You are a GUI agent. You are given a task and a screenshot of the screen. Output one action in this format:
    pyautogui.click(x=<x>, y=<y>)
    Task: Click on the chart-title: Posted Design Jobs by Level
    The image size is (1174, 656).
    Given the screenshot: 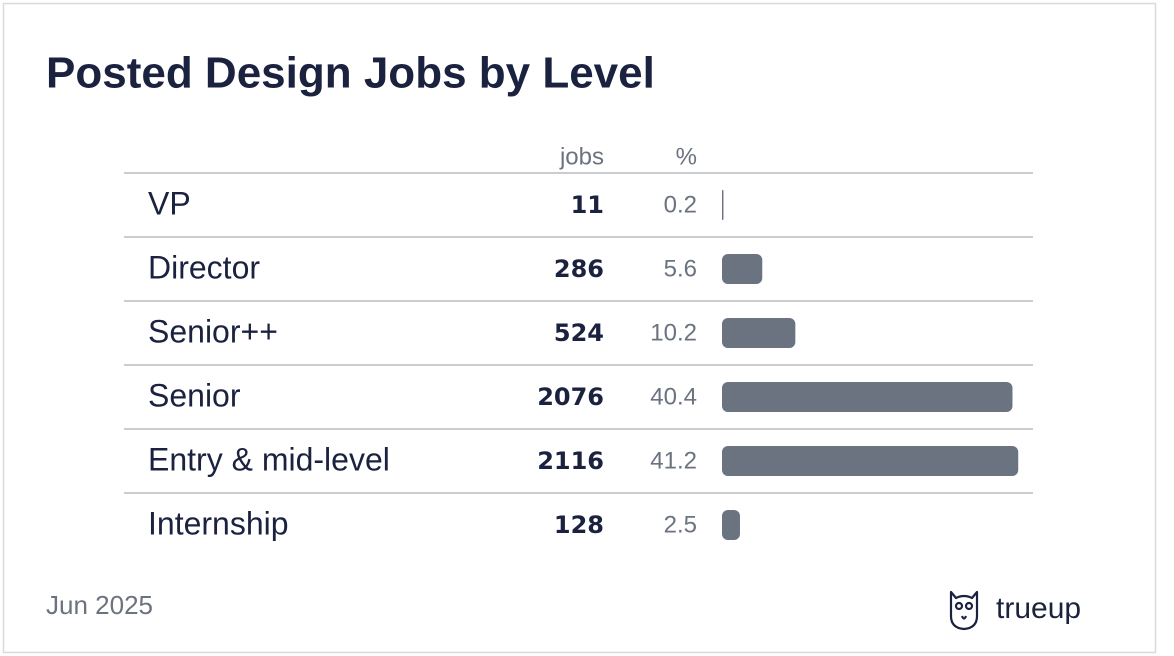 What is the action you would take?
    pyautogui.click(x=350, y=73)
    